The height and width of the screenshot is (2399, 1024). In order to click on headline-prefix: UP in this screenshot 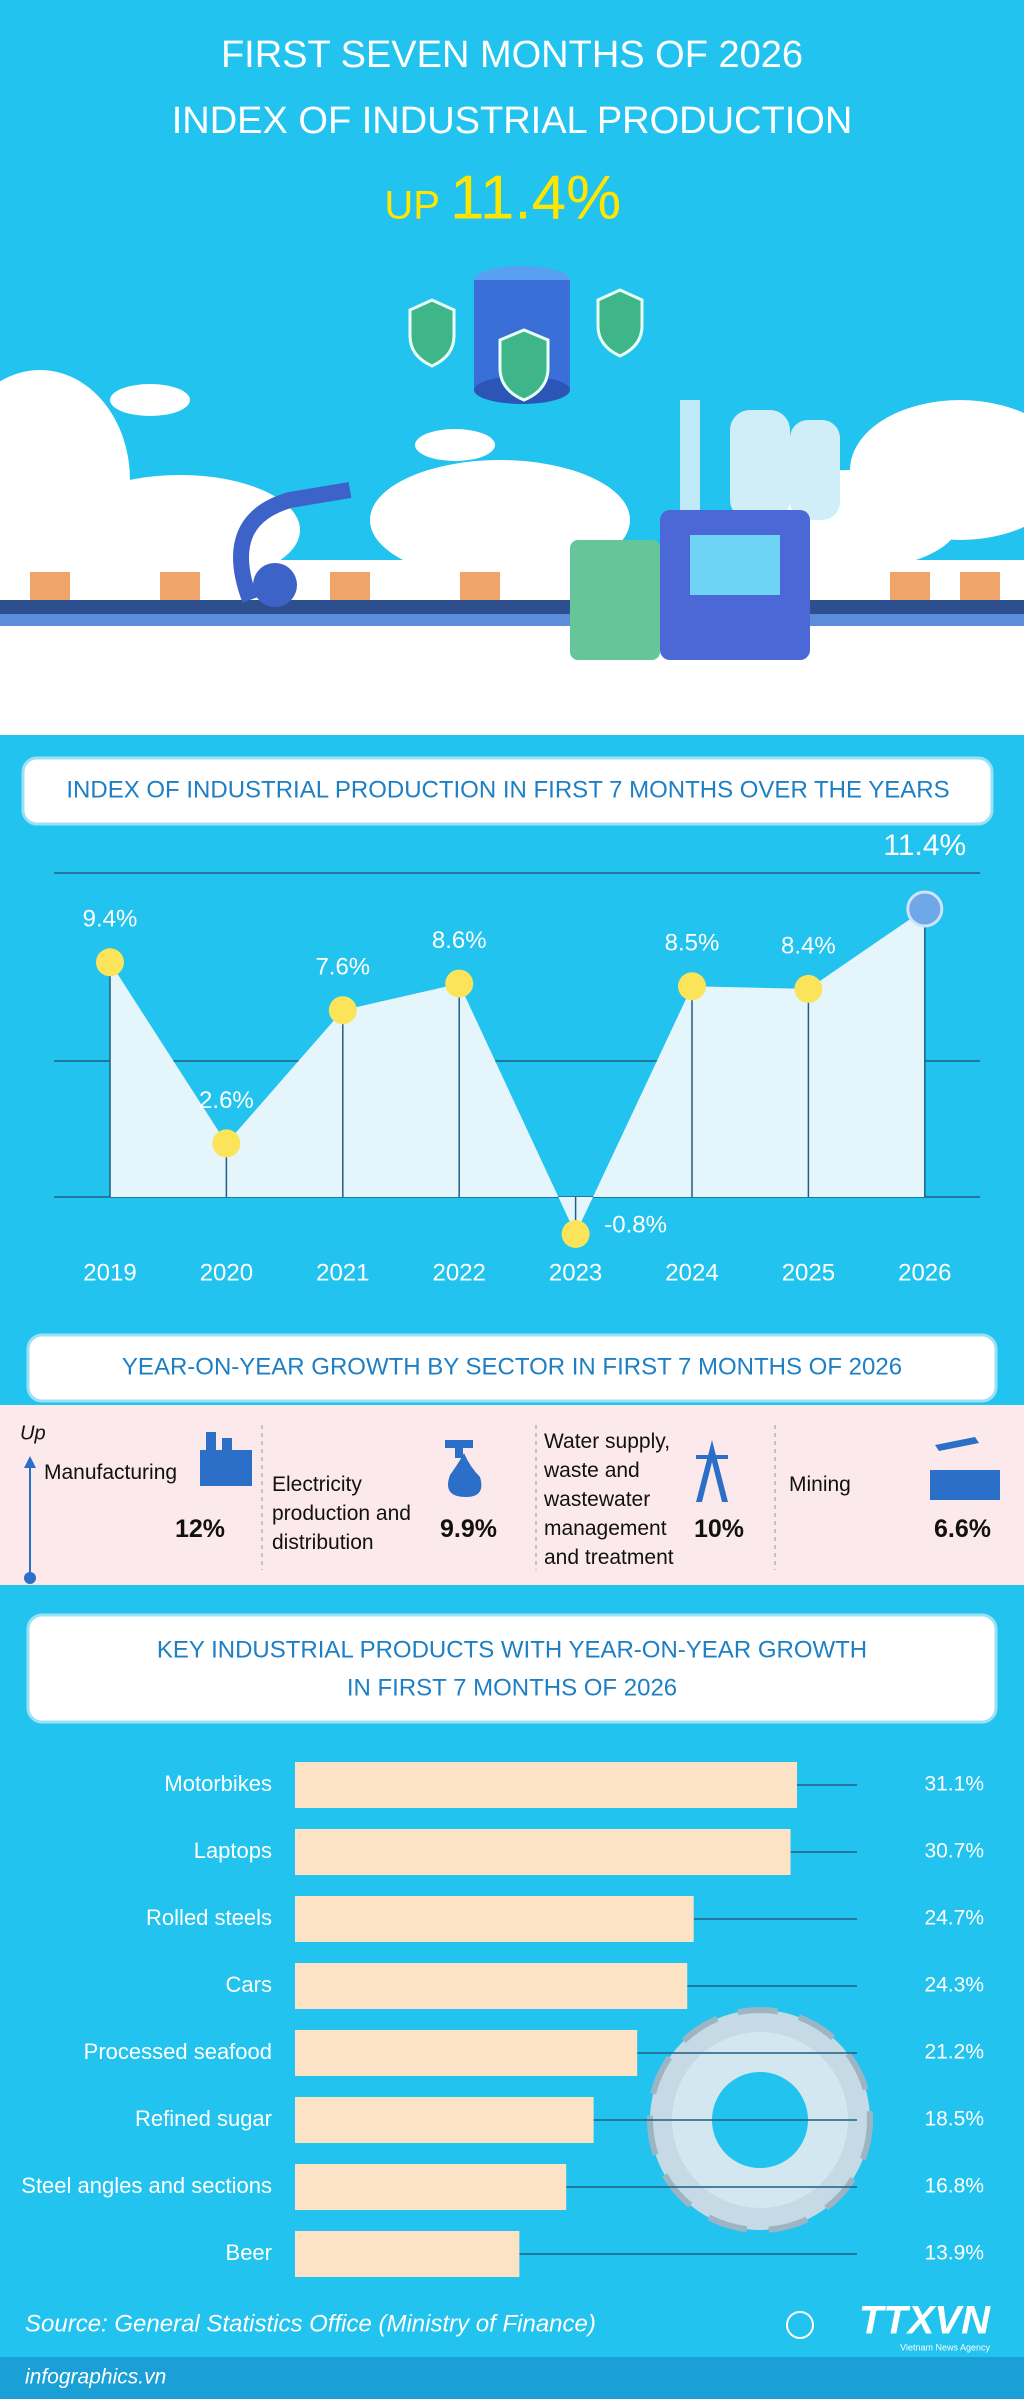, I will do `click(412, 206)`.